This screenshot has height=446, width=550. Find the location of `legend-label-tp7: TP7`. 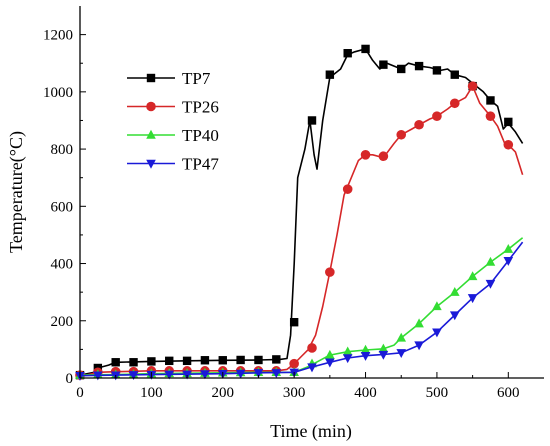

legend-label-tp7: TP7 is located at coordinates (196, 78).